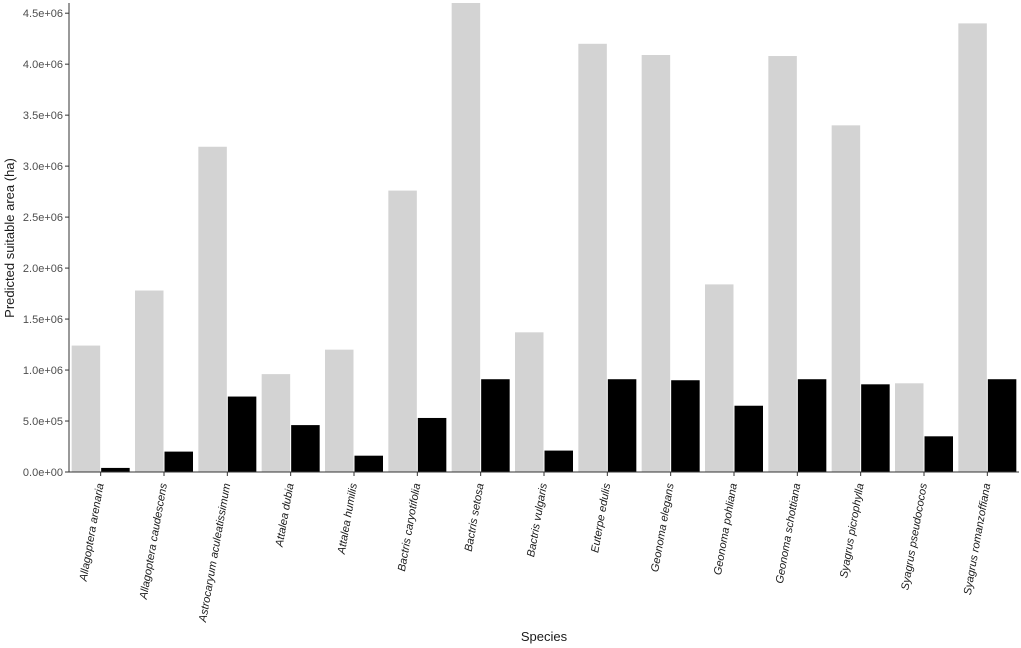 This screenshot has height=648, width=1021. I want to click on x-tick-label: Bactris vulgaris, so click(537, 520).